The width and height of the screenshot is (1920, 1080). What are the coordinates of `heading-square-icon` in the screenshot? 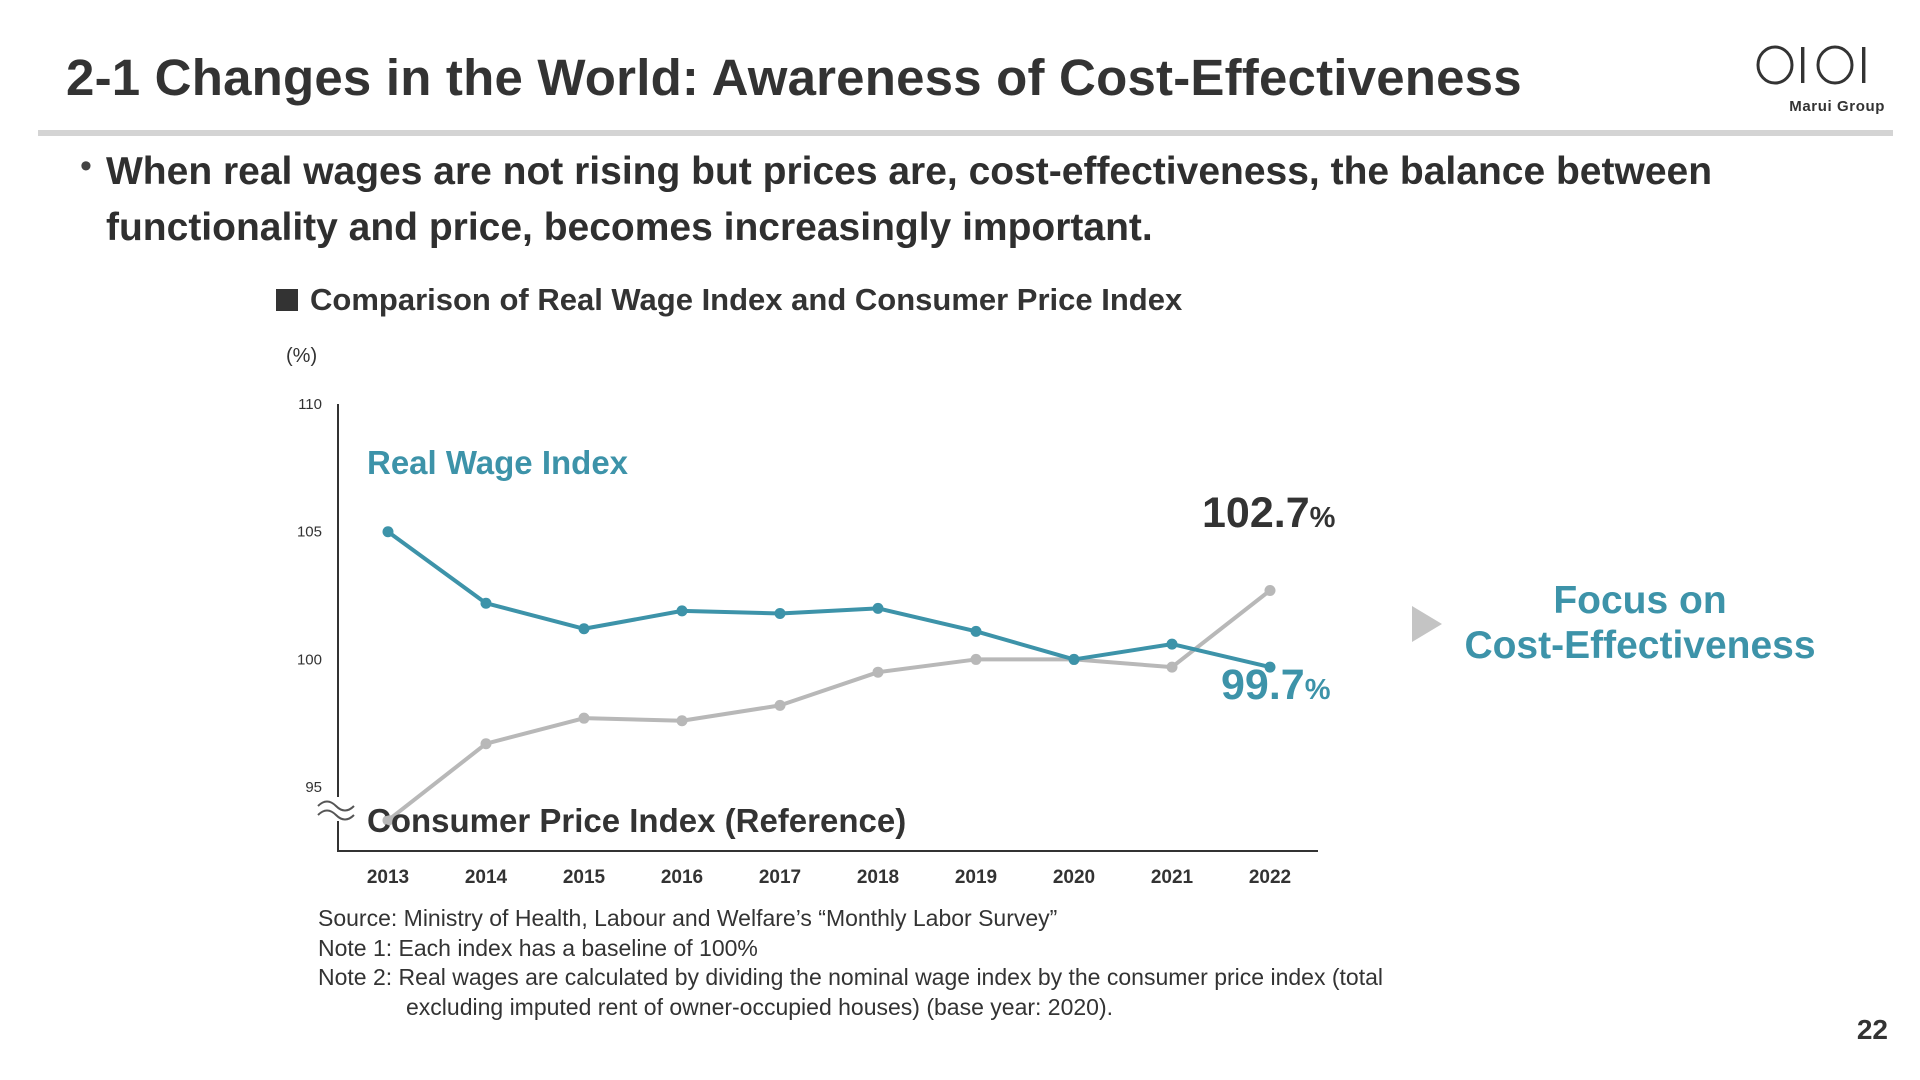 It's located at (287, 300).